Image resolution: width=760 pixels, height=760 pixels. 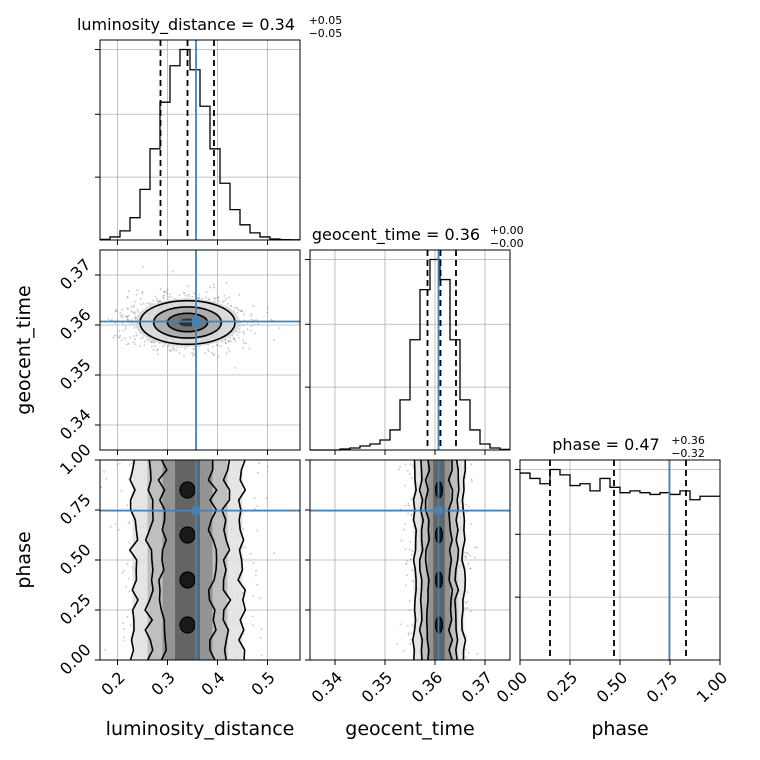 I want to click on title-sub: −0.00, so click(x=507, y=243).